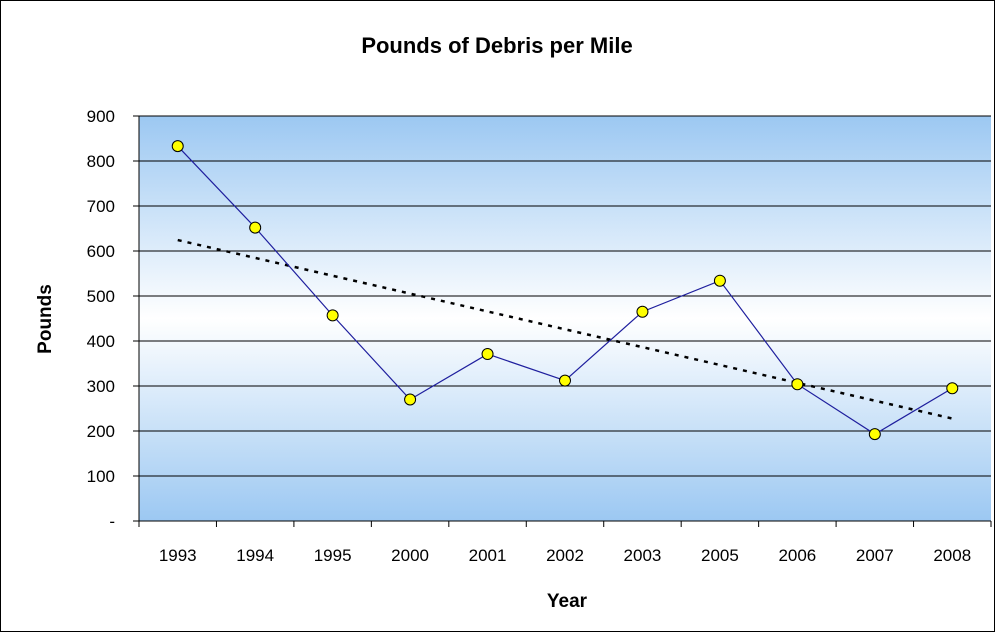 The image size is (995, 632). What do you see at coordinates (112, 521) in the screenshot?
I see `y-tick-label: -` at bounding box center [112, 521].